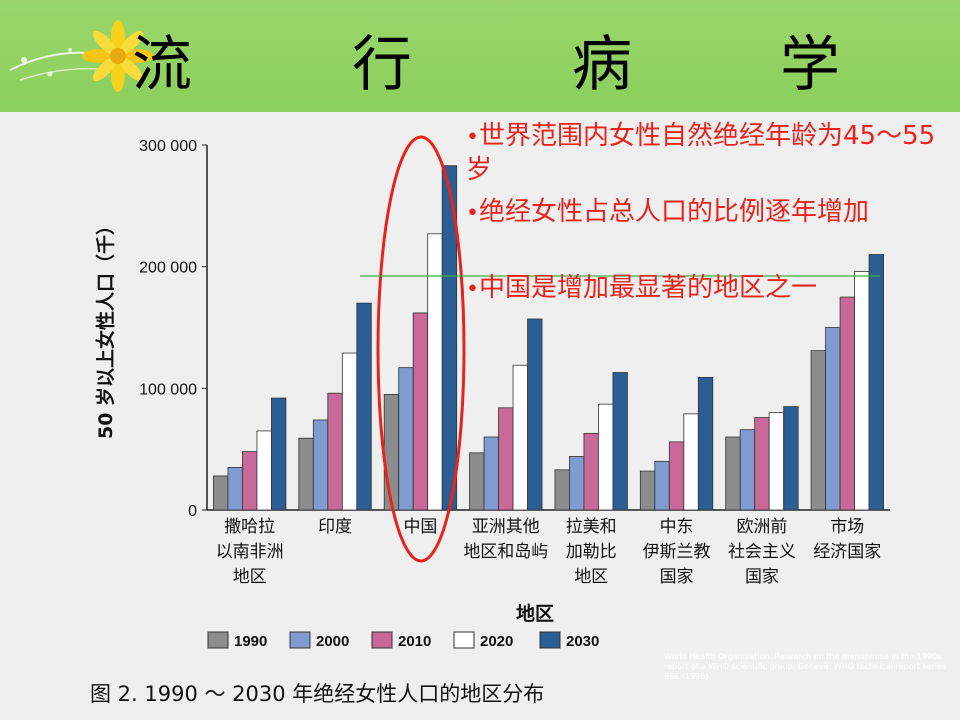 This screenshot has height=720, width=960. What do you see at coordinates (761, 527) in the screenshot?
I see `x-tick-label: 欧洲前` at bounding box center [761, 527].